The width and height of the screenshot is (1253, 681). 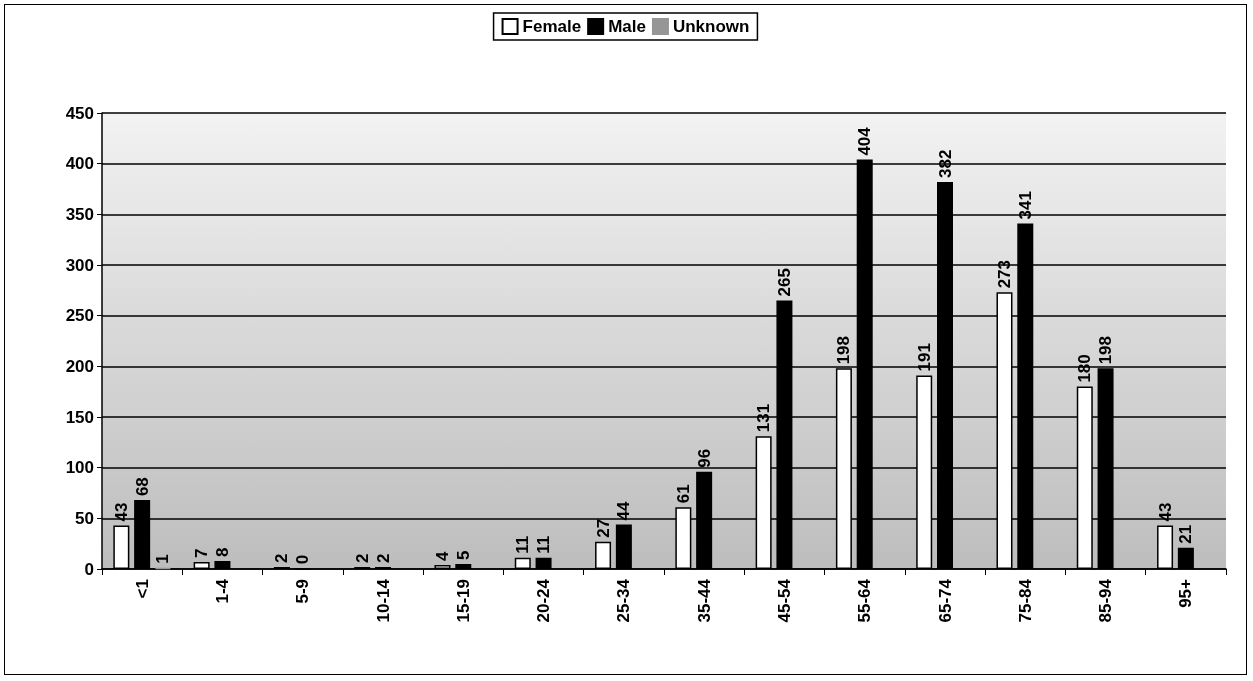 What do you see at coordinates (202, 553) in the screenshot?
I see `data-label: 7` at bounding box center [202, 553].